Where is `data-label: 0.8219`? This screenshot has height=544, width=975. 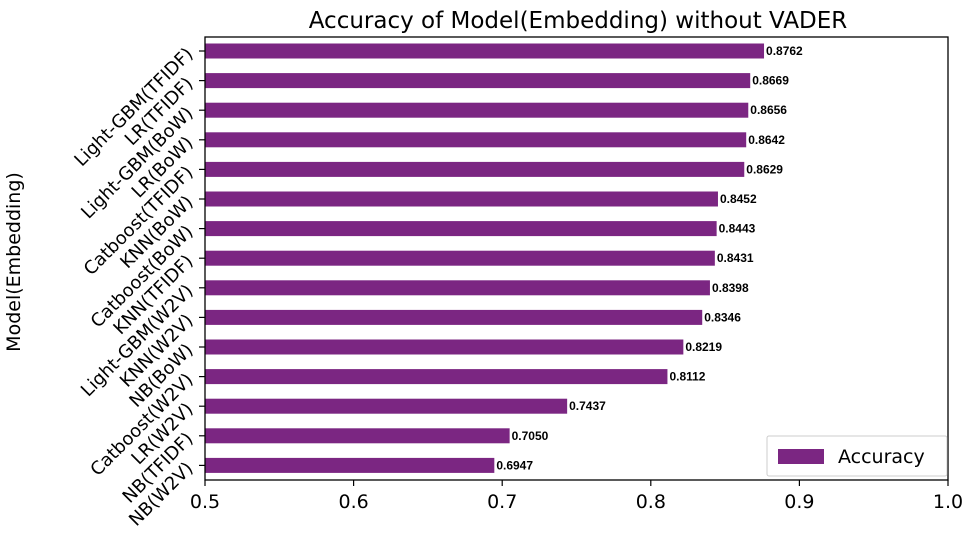 data-label: 0.8219 is located at coordinates (703, 347).